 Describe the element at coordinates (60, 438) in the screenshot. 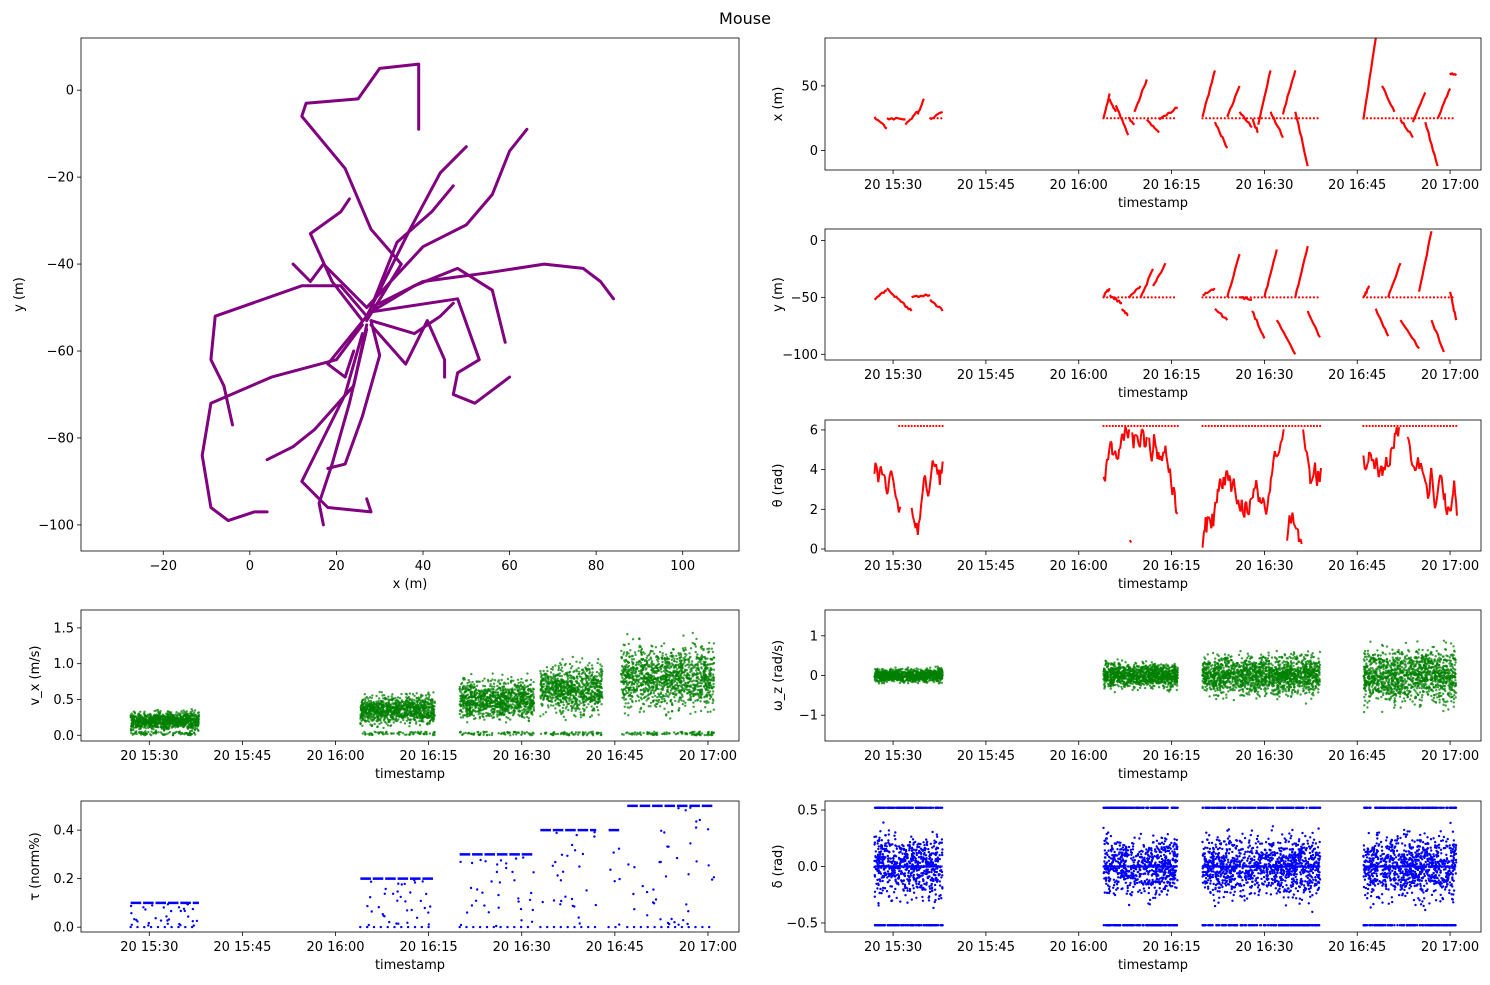

I see `y-tick-label: −80` at that location.